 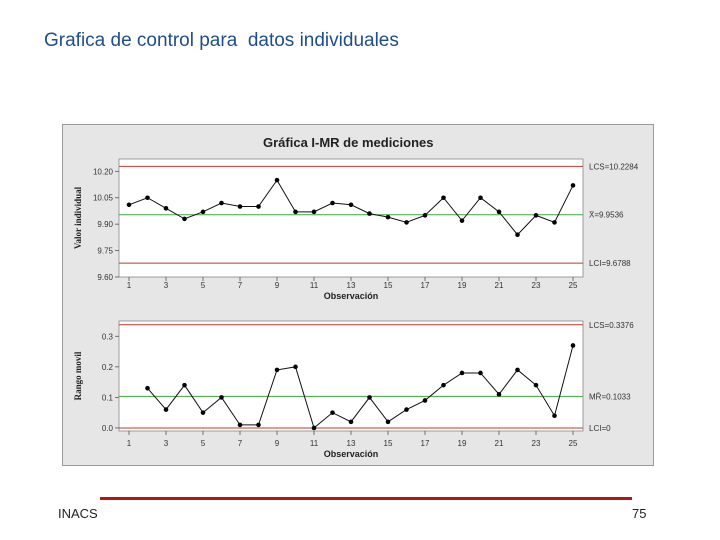 What do you see at coordinates (78, 513) in the screenshot?
I see `footer-label: INACS` at bounding box center [78, 513].